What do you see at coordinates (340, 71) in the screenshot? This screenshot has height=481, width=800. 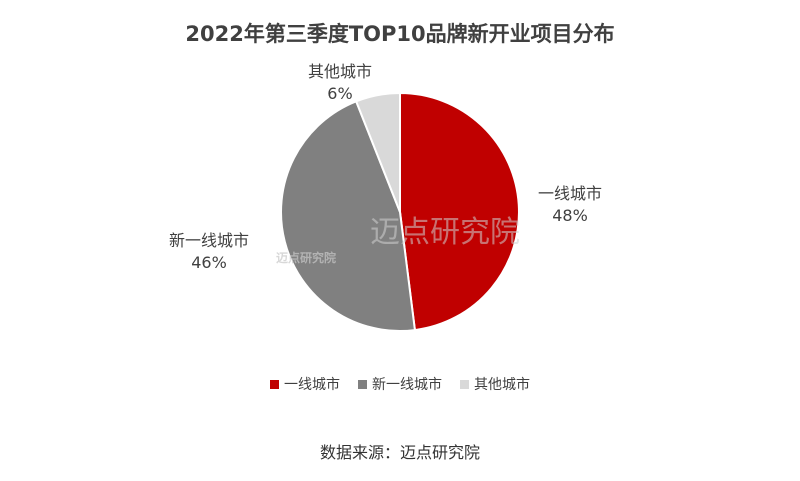 I see `slice-label-category-other: 其他城市` at bounding box center [340, 71].